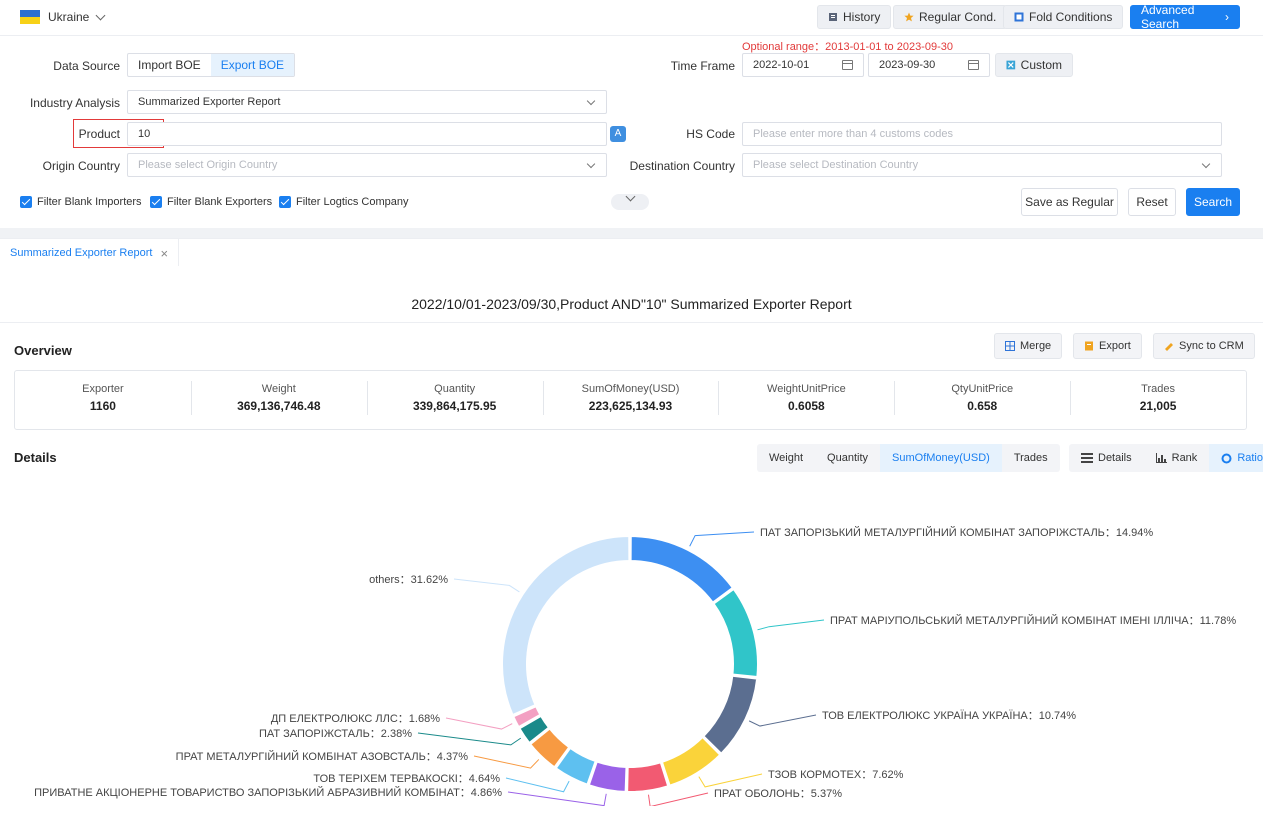 The height and width of the screenshot is (816, 1263). Describe the element at coordinates (847, 47) in the screenshot. I see `optional-range-text: Optional range：2013-01-01 to 2023-09-30` at that location.